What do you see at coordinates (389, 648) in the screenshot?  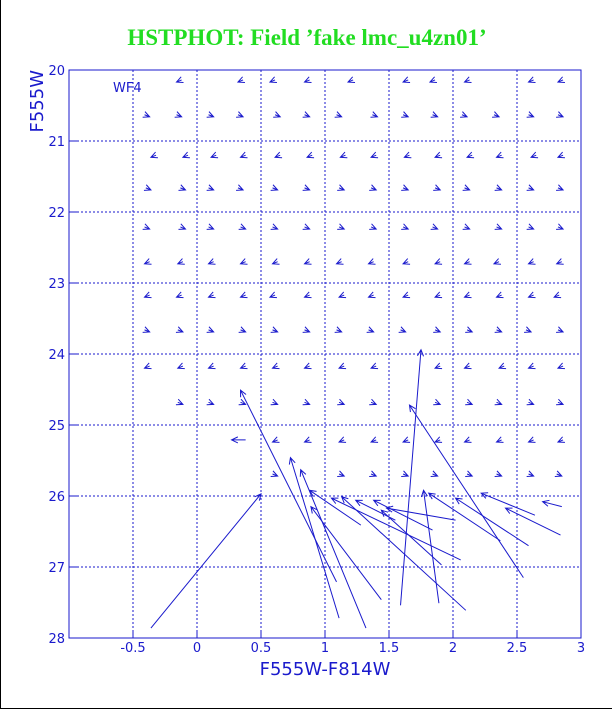 I see `x-tick-label: 1.5` at bounding box center [389, 648].